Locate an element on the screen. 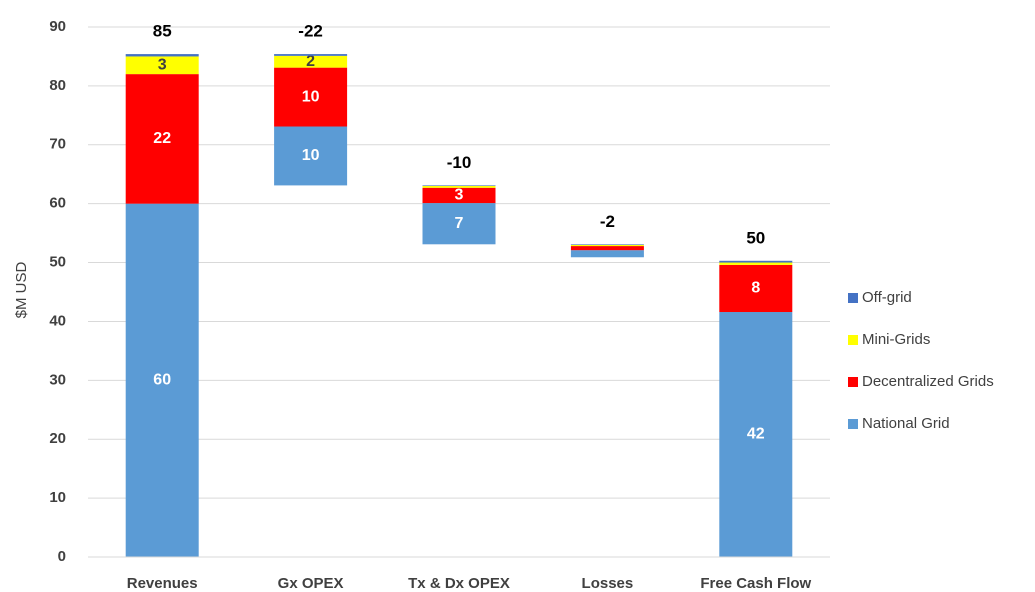  y-tick-label: 10 is located at coordinates (57, 497).